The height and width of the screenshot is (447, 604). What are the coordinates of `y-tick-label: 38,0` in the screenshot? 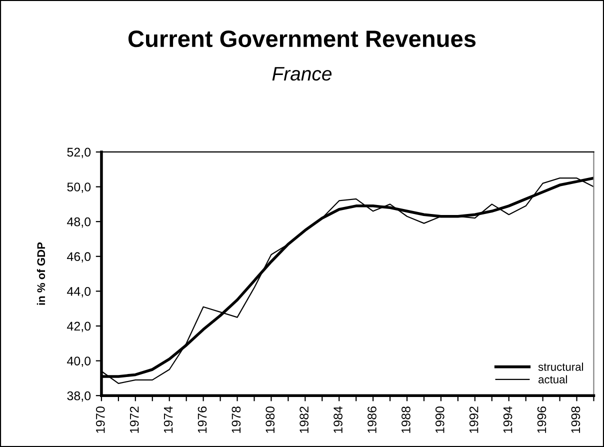 It's located at (79, 396).